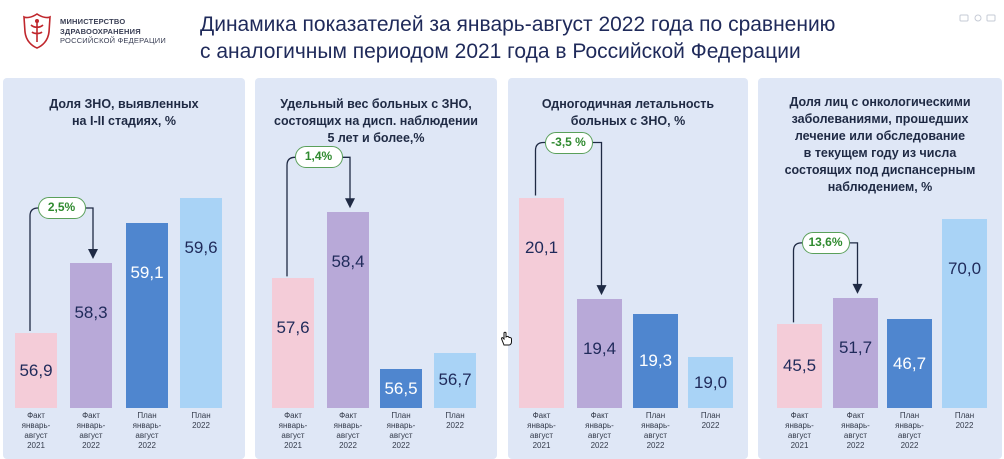 This screenshot has height=459, width=1004. I want to click on bar-value-label: 59,6, so click(201, 247).